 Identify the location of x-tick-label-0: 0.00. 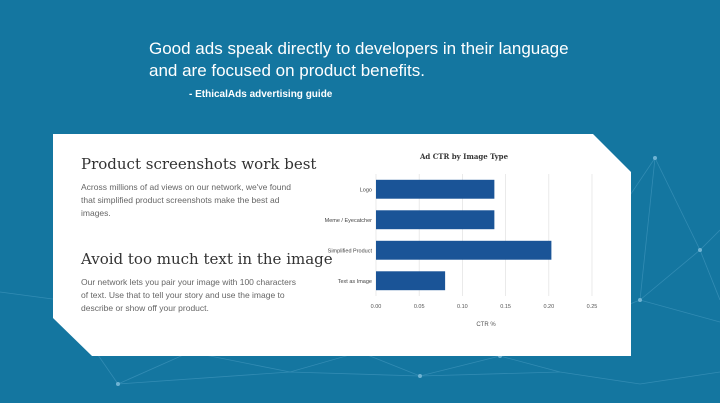
(376, 307).